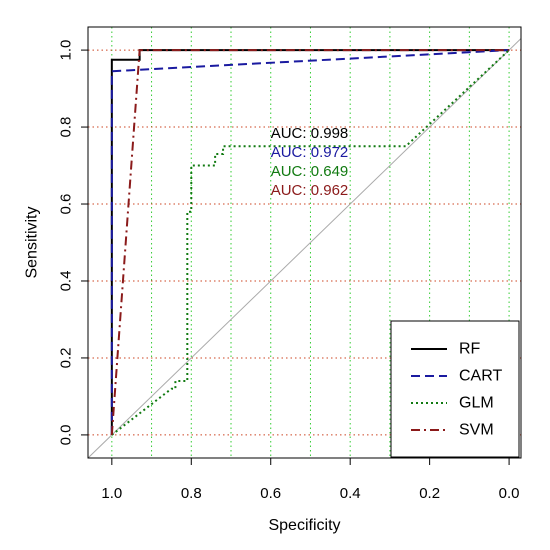 The width and height of the screenshot is (550, 550). I want to click on x-tick-label: 0.8, so click(191, 493).